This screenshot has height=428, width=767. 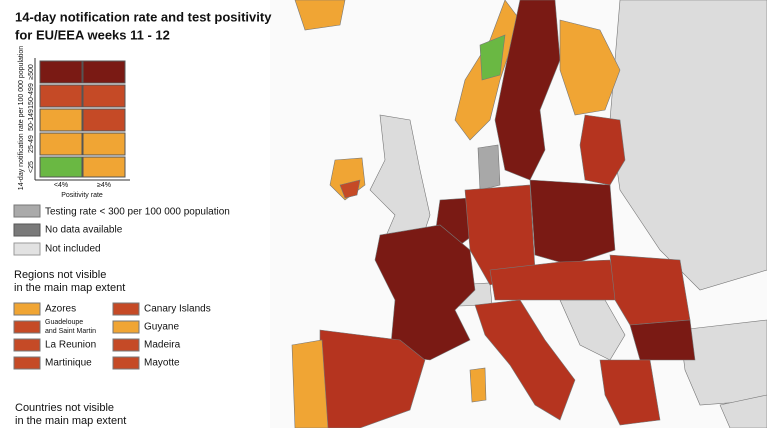 I want to click on region-label: Guyane, so click(x=161, y=327).